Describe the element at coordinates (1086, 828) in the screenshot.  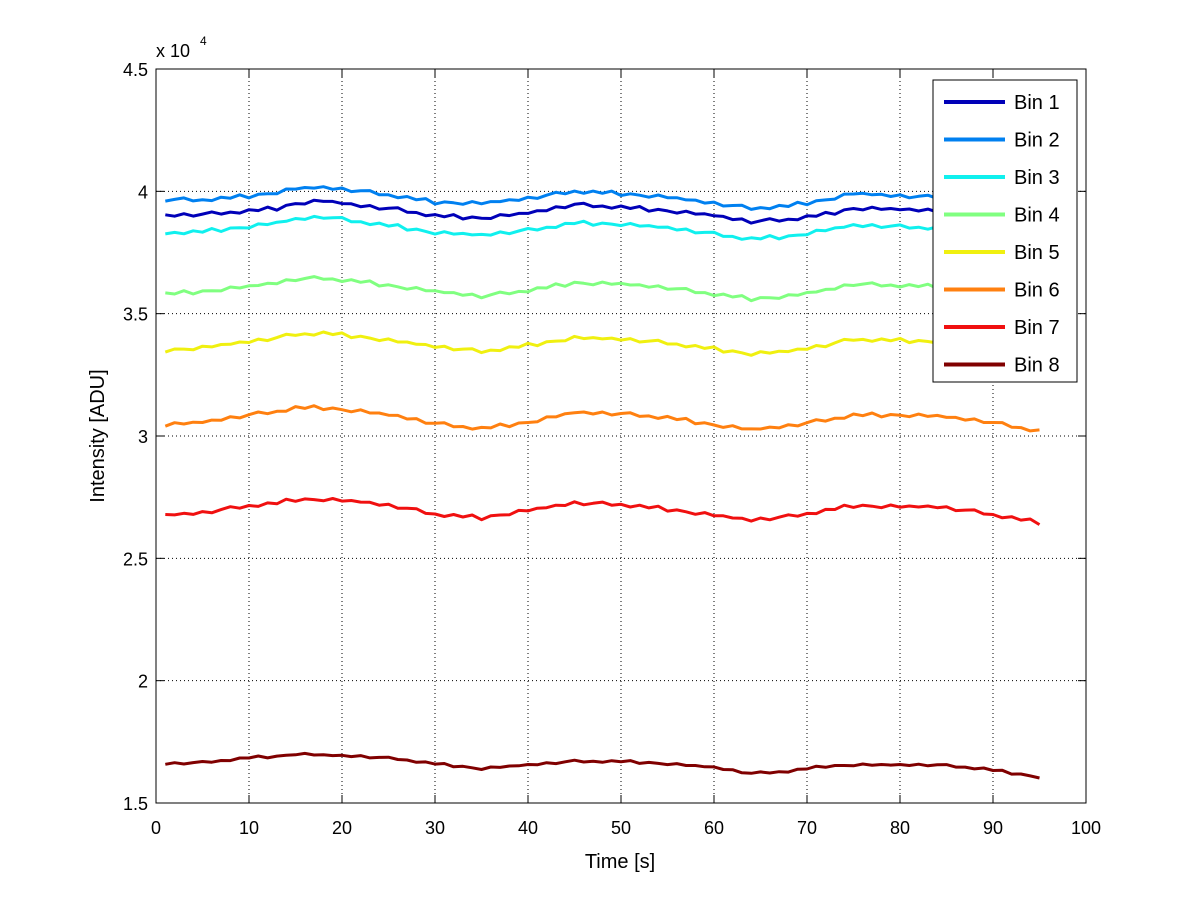
I see `x-tick-label: 100` at that location.